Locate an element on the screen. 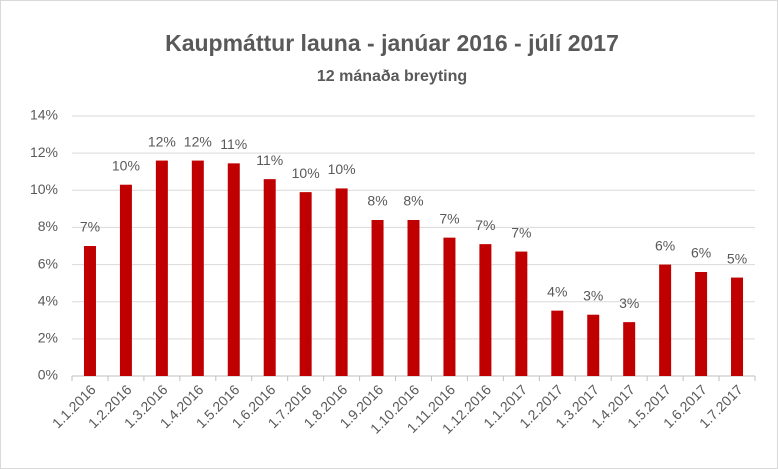  y-tick-label: 8% is located at coordinates (48, 226).